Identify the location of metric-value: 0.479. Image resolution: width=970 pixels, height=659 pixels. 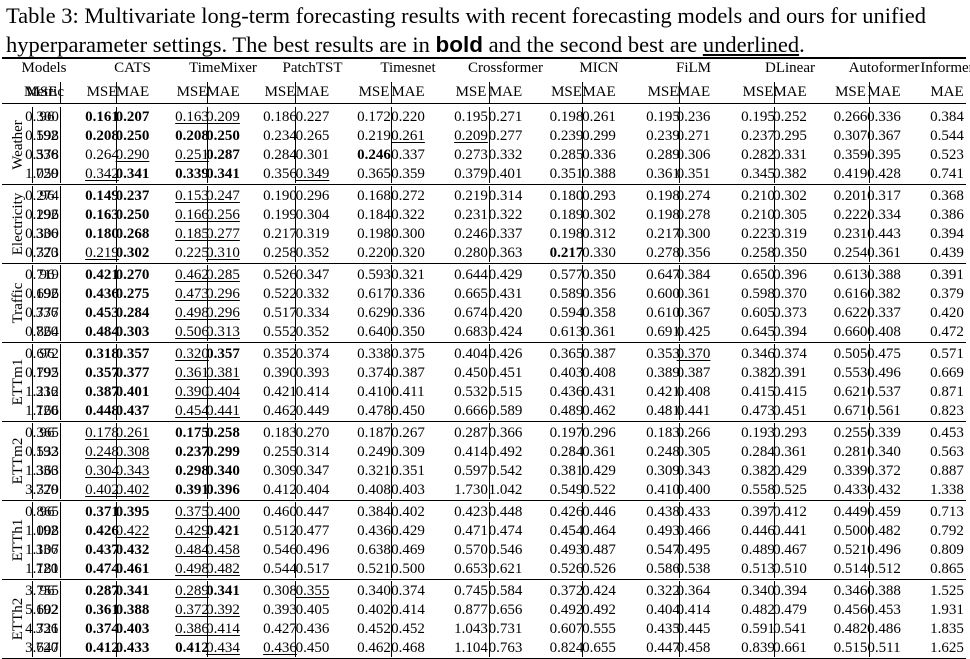
(790, 610).